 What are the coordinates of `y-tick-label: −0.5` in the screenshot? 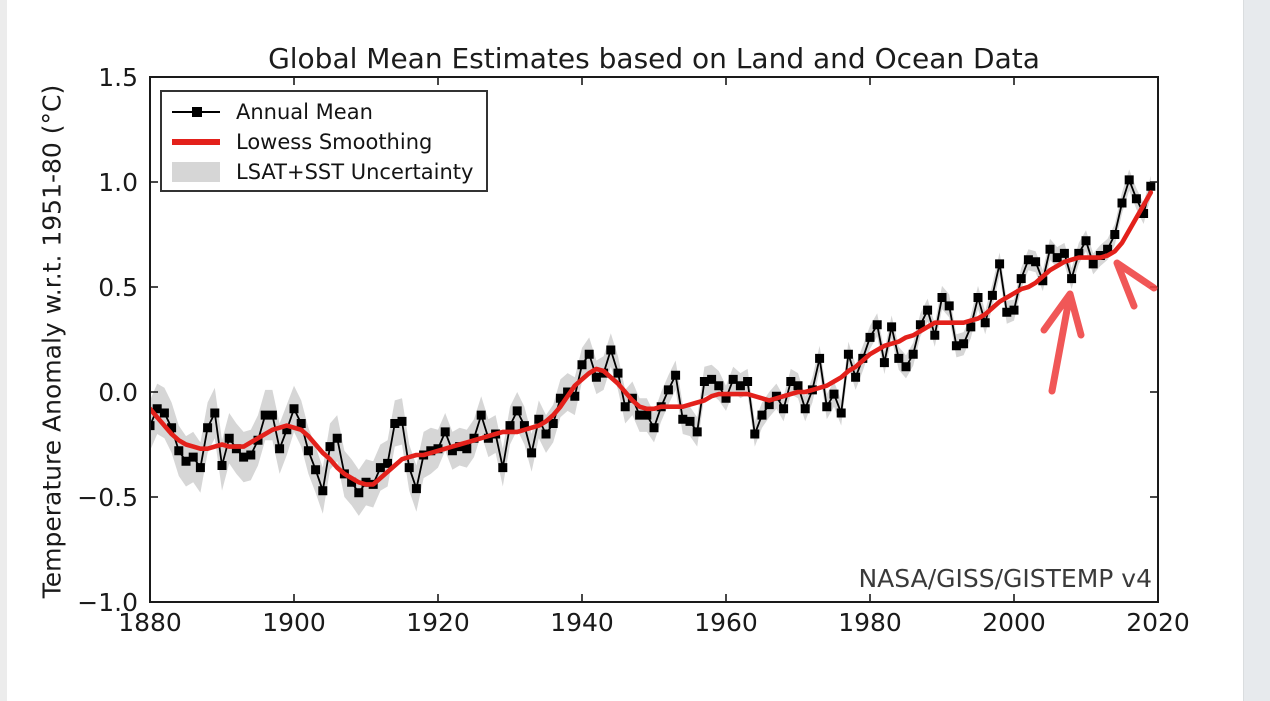 It's located at (107, 497).